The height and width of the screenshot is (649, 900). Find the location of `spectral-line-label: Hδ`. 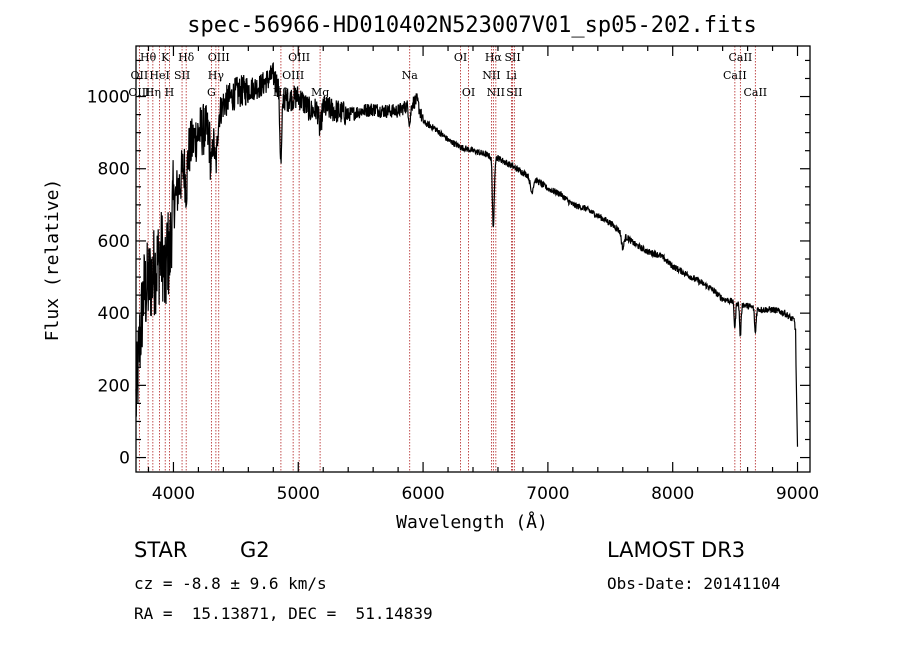

spectral-line-label: Hδ is located at coordinates (186, 57).